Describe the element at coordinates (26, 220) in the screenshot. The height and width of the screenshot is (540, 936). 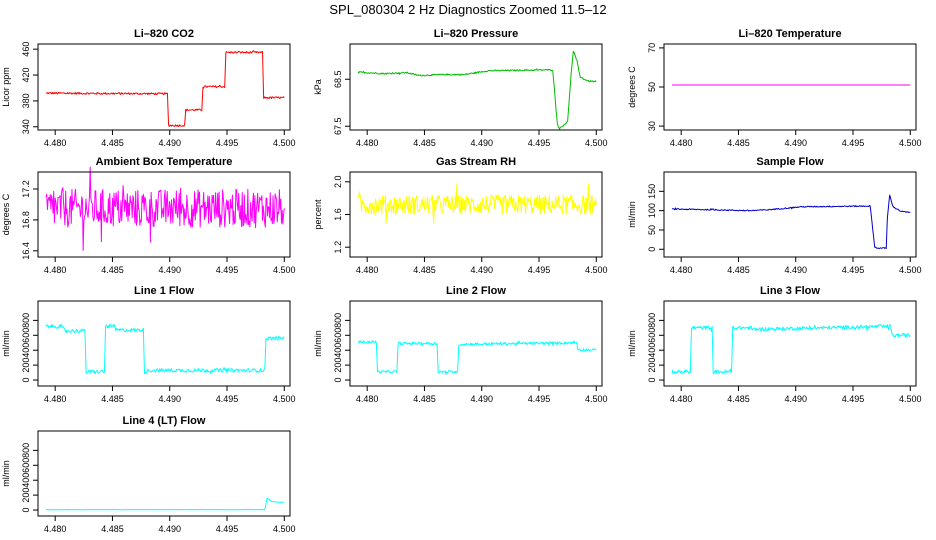
I see `y-tick-label: 16.8` at that location.